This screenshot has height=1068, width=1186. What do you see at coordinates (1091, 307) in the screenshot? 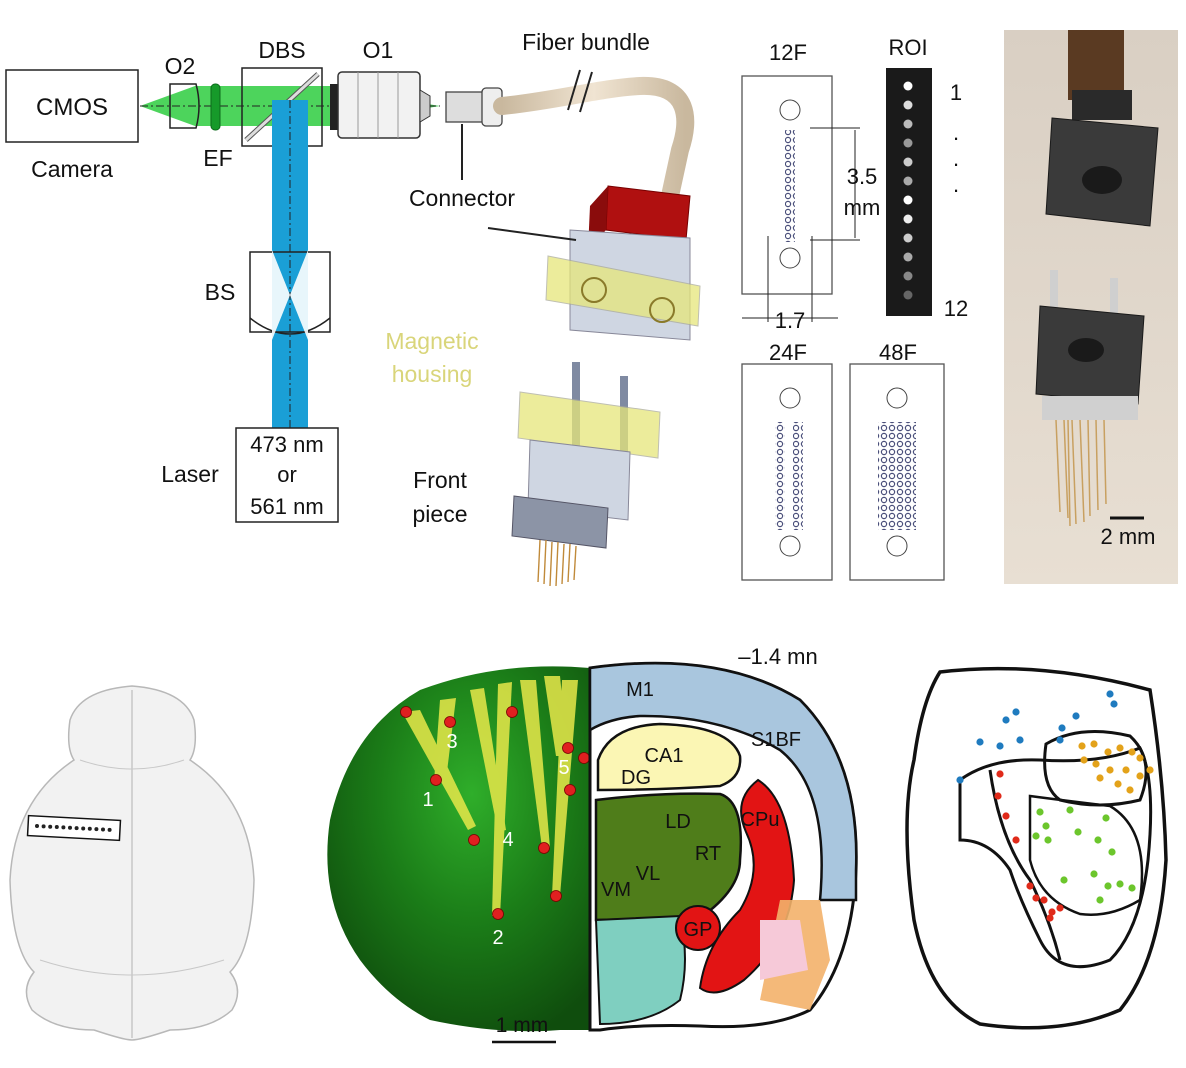
I see `device-photo: 2 mm` at bounding box center [1091, 307].